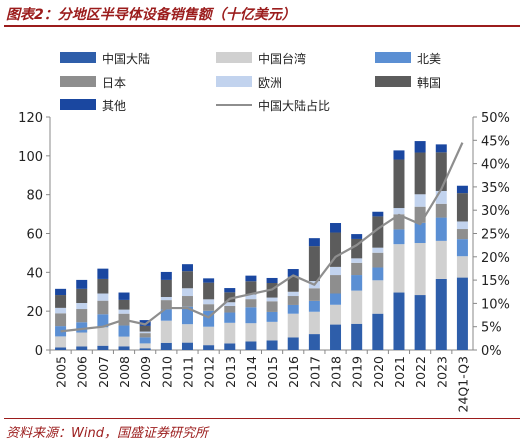  I want to click on legend-label: 韩国, so click(429, 82).